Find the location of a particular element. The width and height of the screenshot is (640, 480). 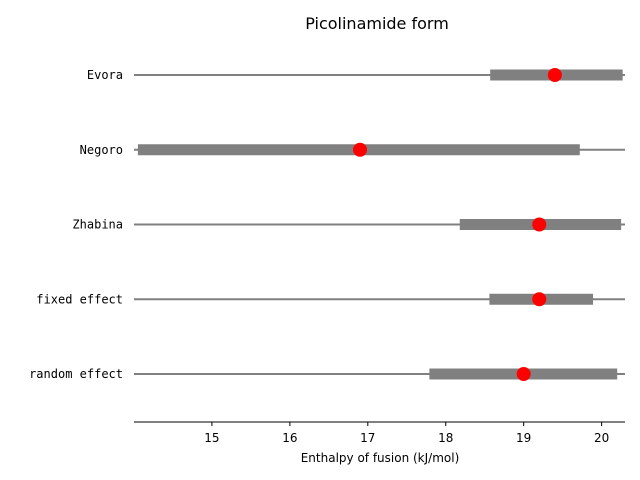

row-random-effect-estimate-point is located at coordinates (523, 374).